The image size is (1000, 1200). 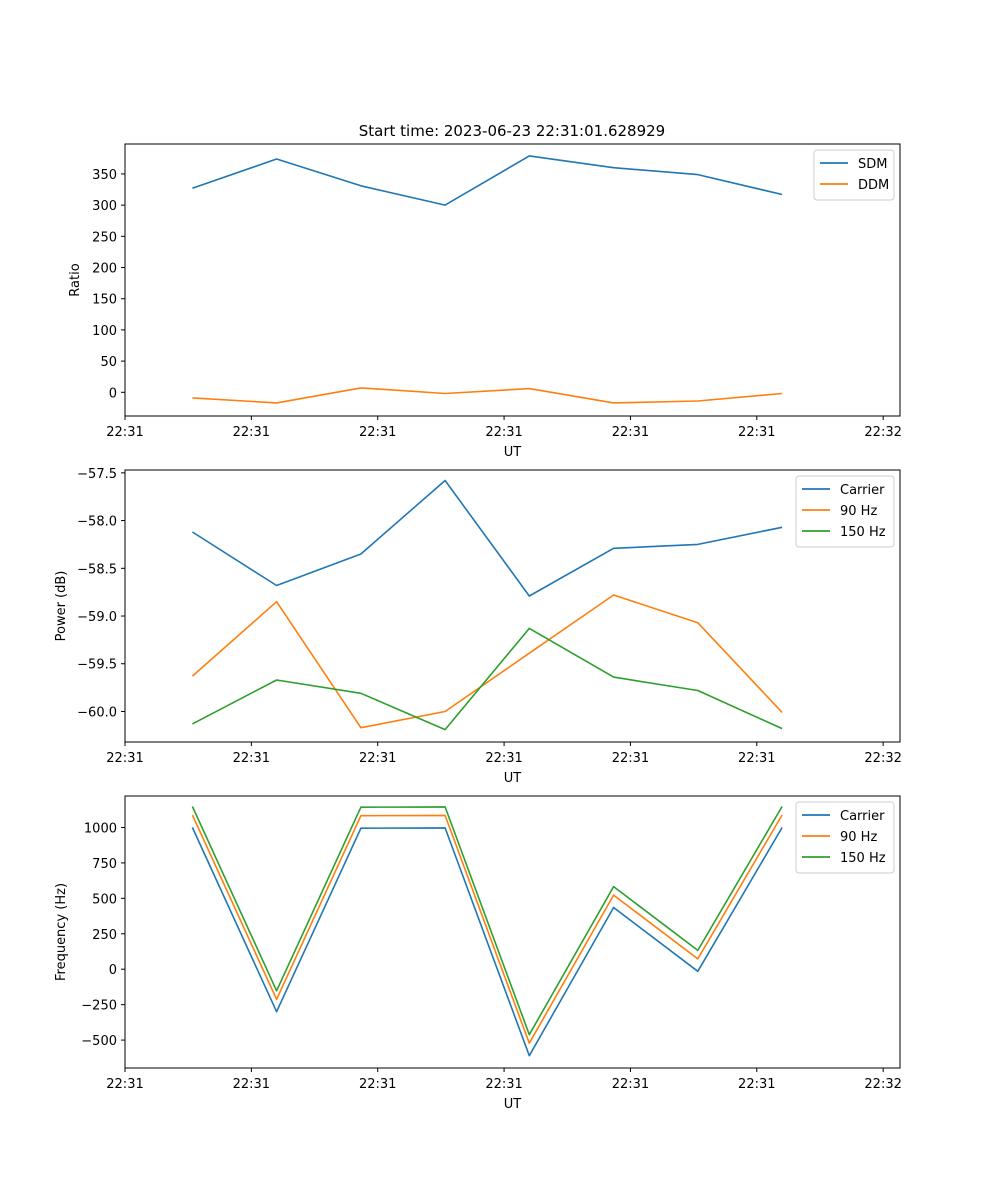 What do you see at coordinates (99, 1006) in the screenshot?
I see `y-tick-label: −250` at bounding box center [99, 1006].